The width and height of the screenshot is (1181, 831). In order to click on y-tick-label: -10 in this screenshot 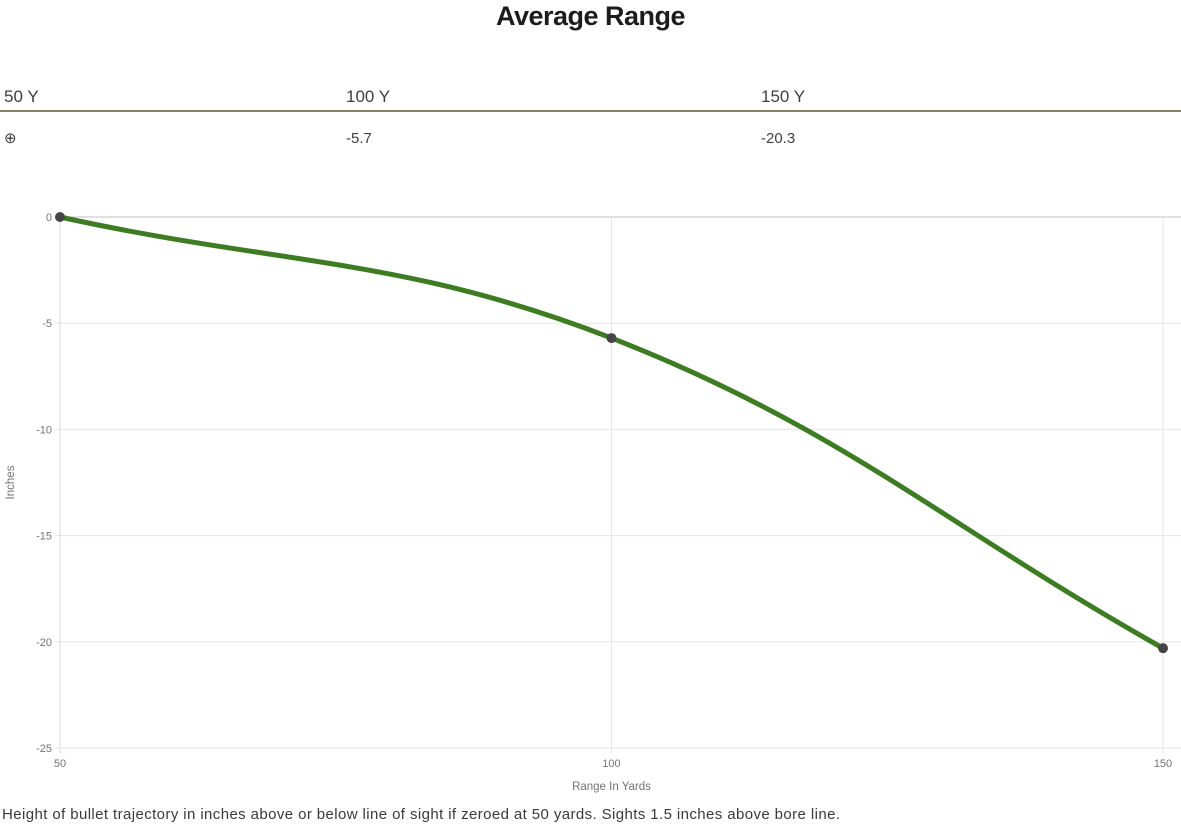, I will do `click(44, 430)`.